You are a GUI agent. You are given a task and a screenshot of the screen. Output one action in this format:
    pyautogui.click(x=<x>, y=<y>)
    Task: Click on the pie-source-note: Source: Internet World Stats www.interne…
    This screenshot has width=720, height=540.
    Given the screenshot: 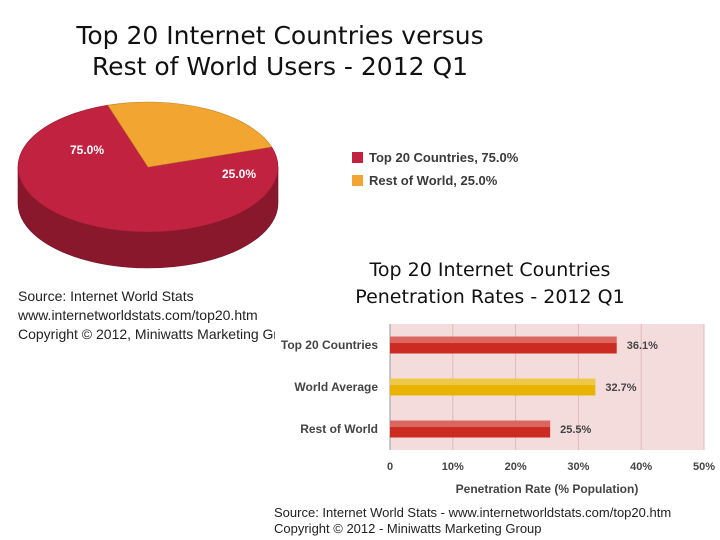 What is the action you would take?
    pyautogui.click(x=146, y=315)
    